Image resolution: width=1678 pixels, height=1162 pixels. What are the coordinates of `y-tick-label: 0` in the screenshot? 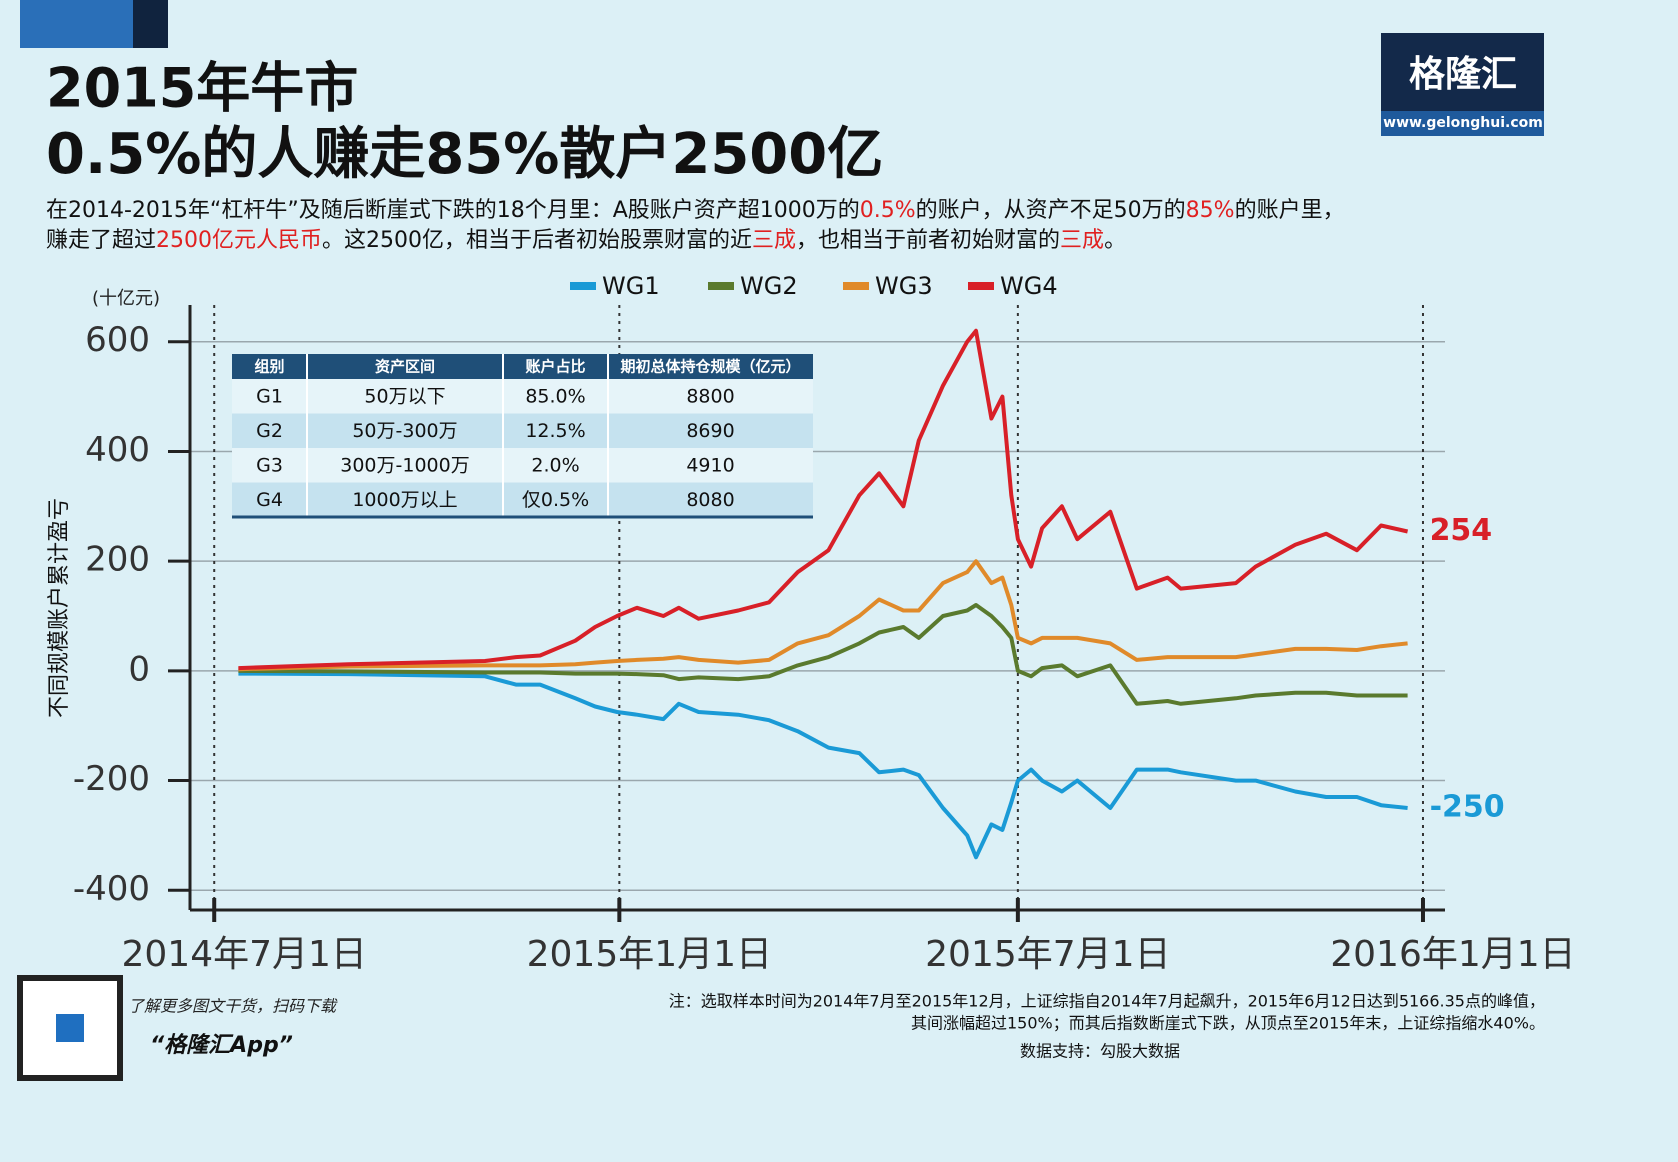 It's located at (139, 669).